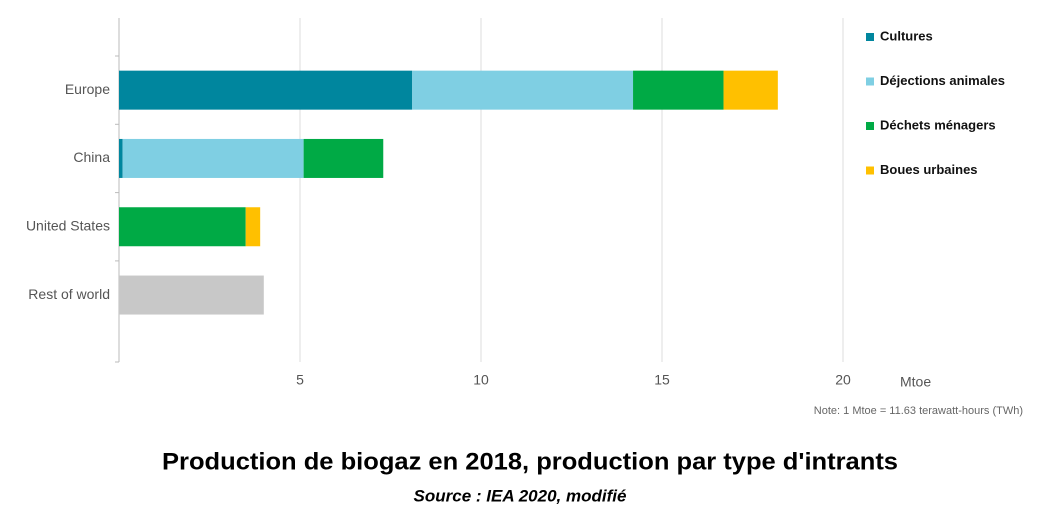 The height and width of the screenshot is (525, 1045). What do you see at coordinates (906, 35) in the screenshot?
I see `legend-label: Cultures` at bounding box center [906, 35].